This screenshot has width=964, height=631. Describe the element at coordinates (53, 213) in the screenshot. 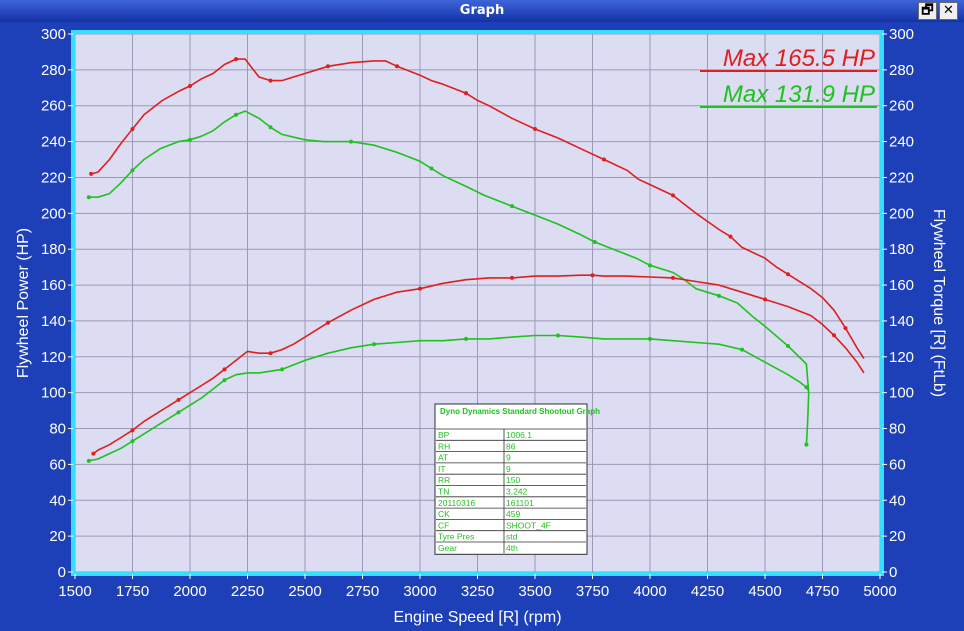

I see `y-tick-label: 200` at that location.